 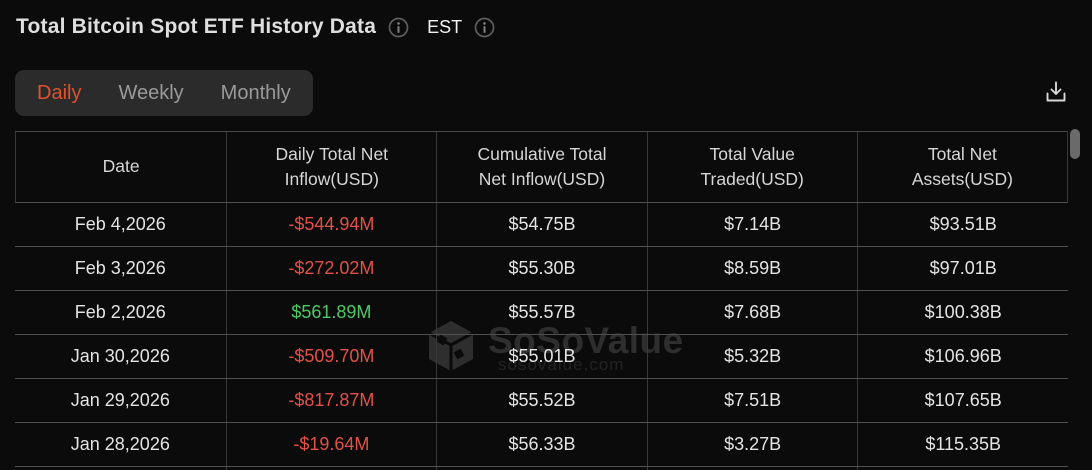 What do you see at coordinates (120, 400) in the screenshot?
I see `cell-date: Jan 29,2026` at bounding box center [120, 400].